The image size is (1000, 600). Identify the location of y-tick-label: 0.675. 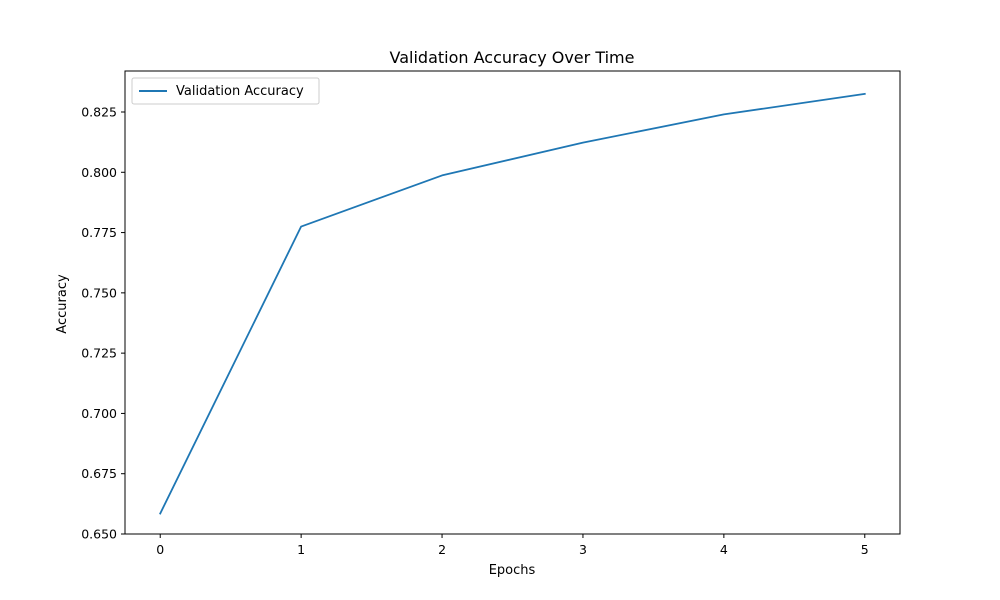
(99, 473).